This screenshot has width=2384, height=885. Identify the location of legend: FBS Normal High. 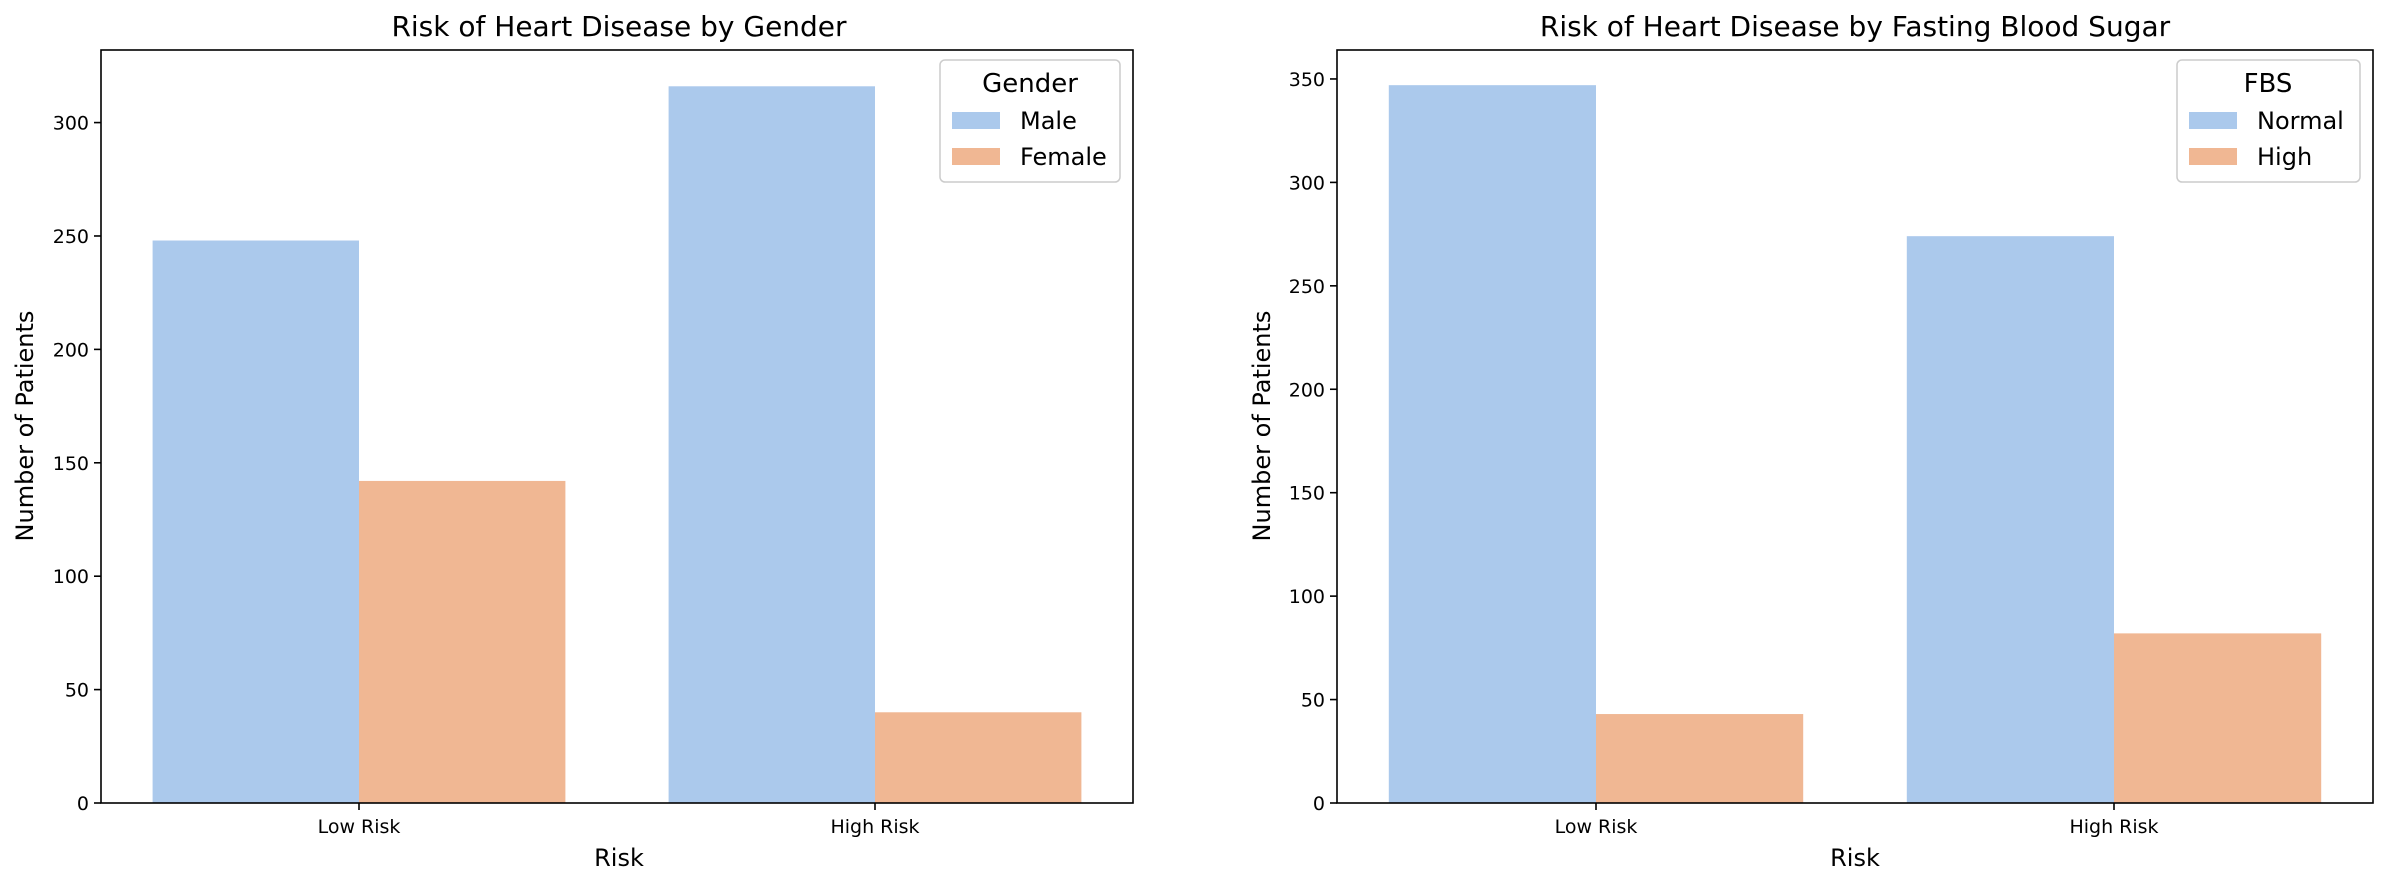
(2268, 121).